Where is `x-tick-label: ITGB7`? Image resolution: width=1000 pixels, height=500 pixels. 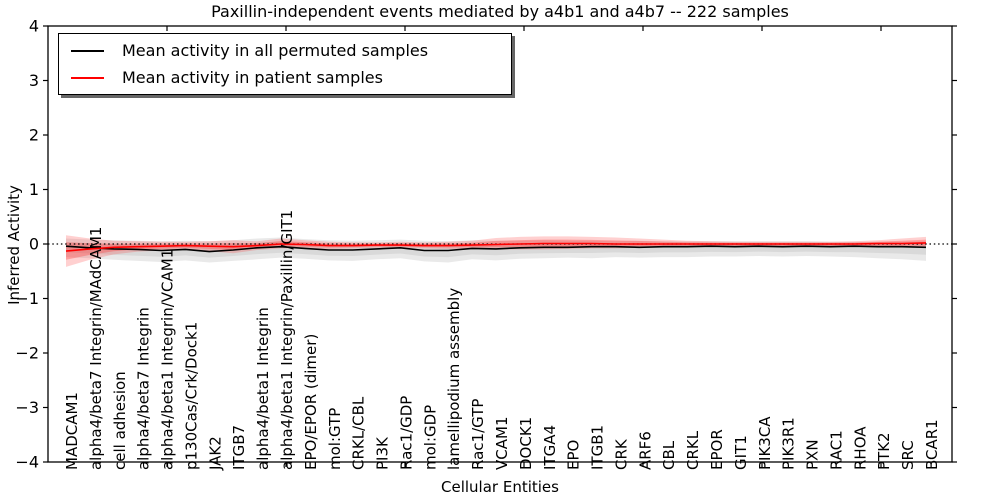 x-tick-label: ITGB7 is located at coordinates (239, 447).